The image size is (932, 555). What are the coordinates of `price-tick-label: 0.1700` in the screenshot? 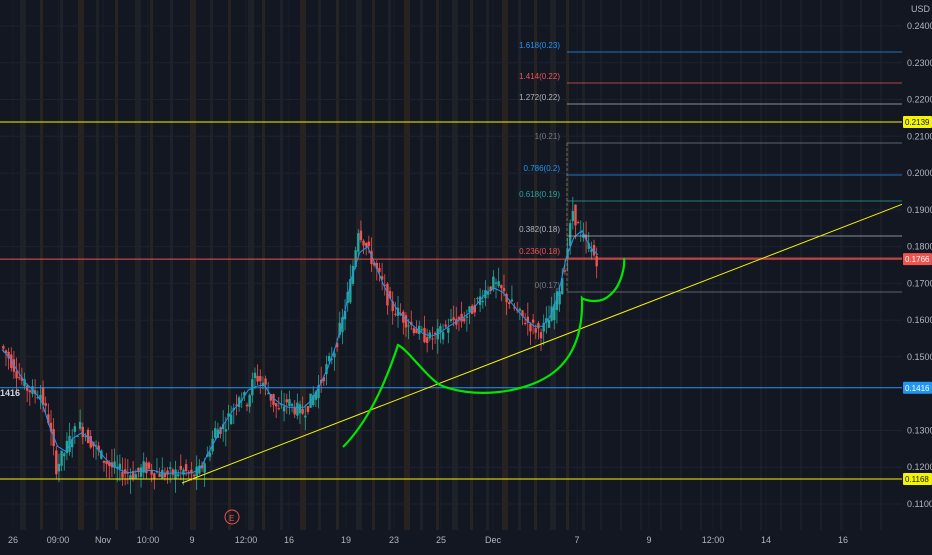 It's located at (919, 283).